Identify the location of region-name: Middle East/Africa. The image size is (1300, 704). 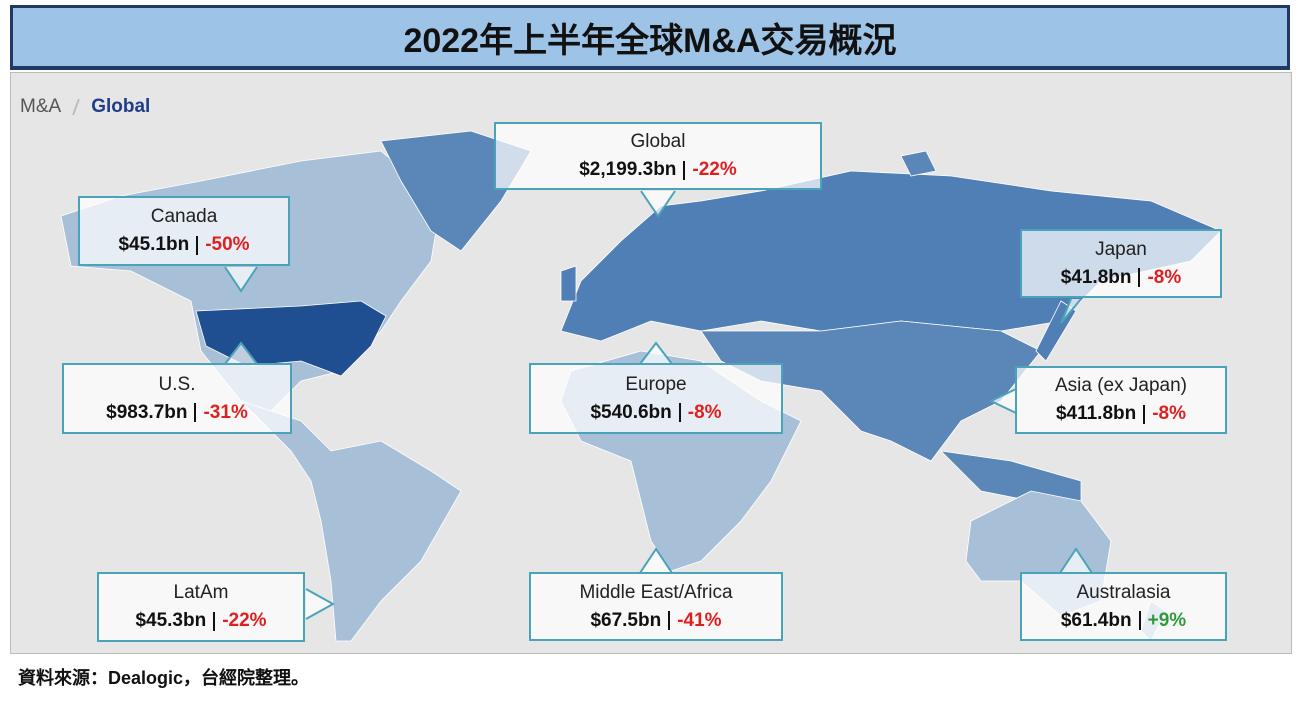
(656, 592).